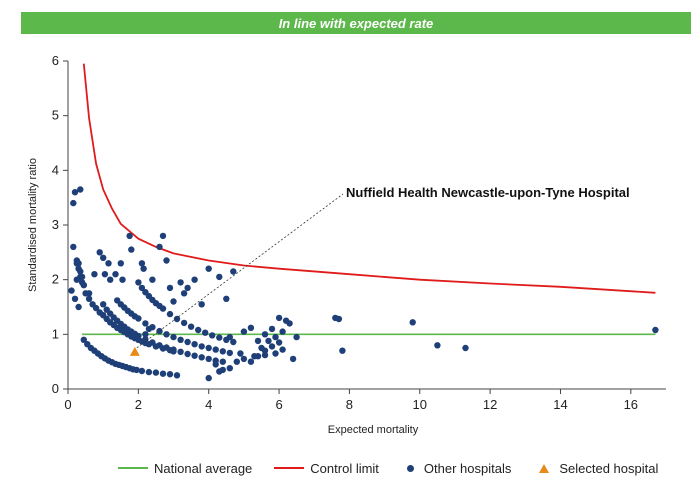 This screenshot has height=500, width=700. I want to click on y-tick-label: 6, so click(55, 60).